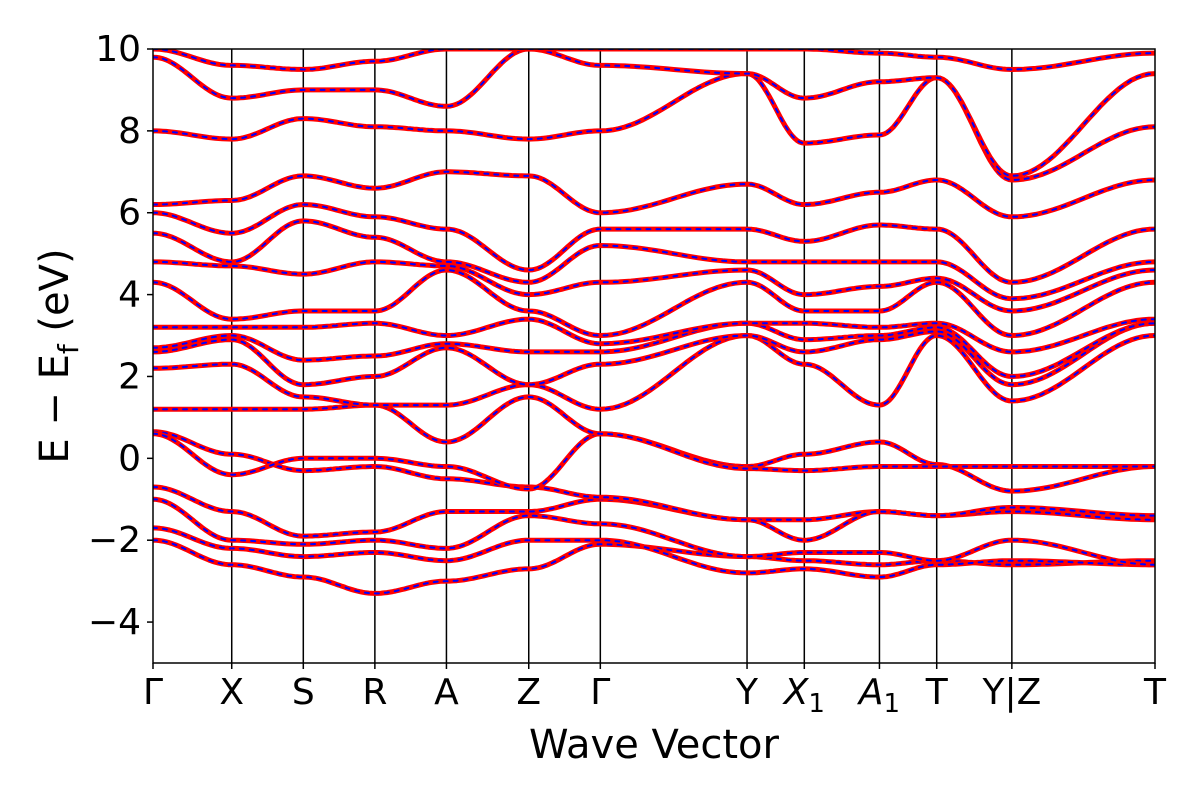  I want to click on x-tick-label: Z, so click(528, 692).